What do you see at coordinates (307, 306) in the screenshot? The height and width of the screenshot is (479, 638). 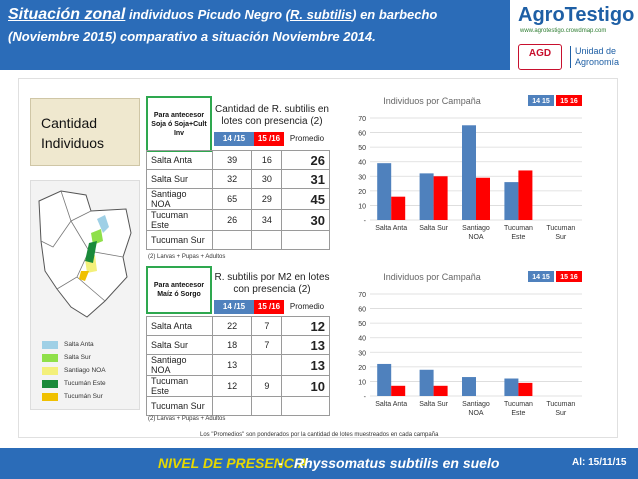 I see `table2-col-promedio: Promedio` at bounding box center [307, 306].